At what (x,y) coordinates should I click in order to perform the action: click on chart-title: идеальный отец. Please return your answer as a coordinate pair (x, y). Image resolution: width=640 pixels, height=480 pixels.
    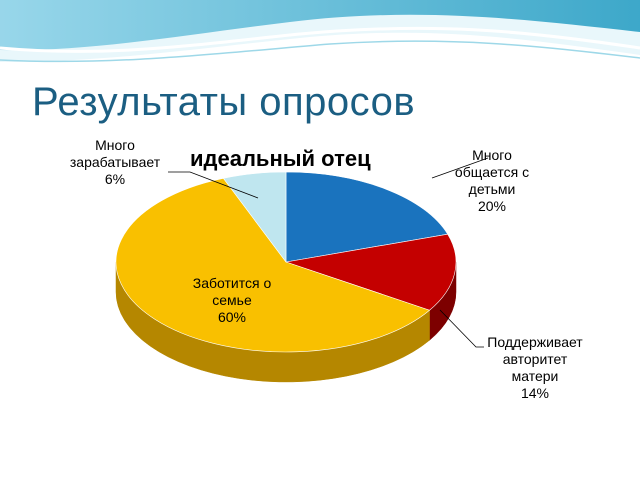
    Looking at the image, I should click on (280, 158).